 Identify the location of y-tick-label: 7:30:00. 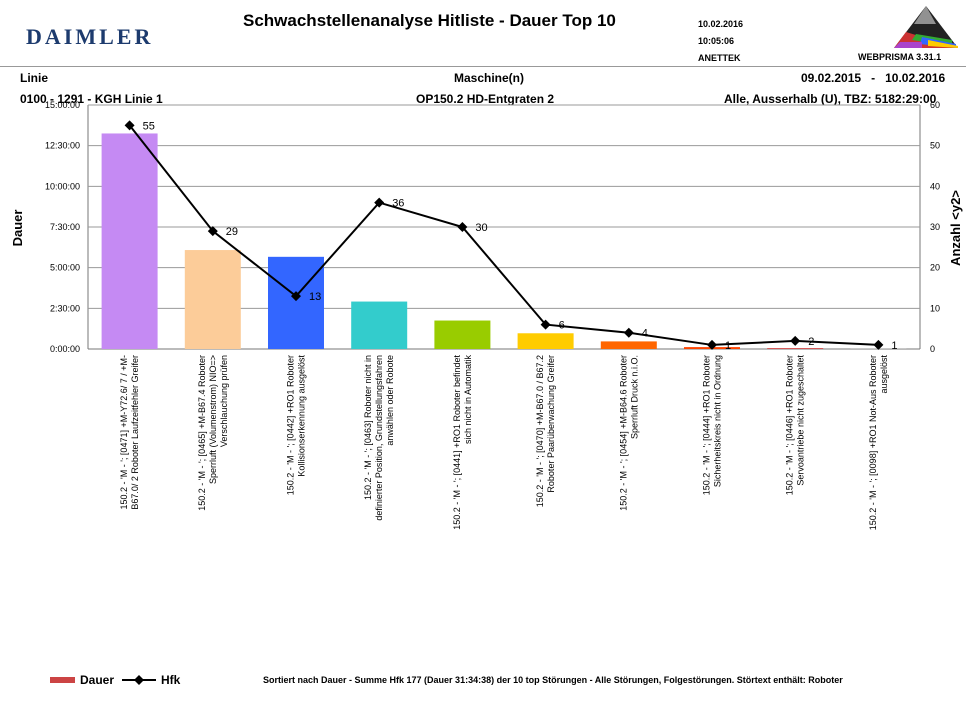
(65, 227).